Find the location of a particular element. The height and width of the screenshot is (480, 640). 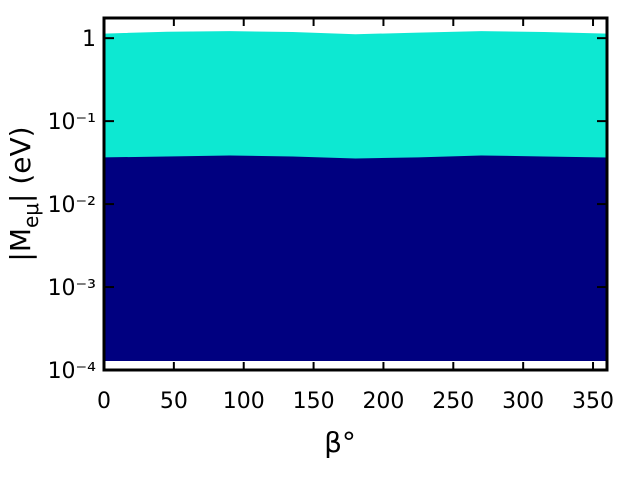

y-label-sub: eμ is located at coordinates (31, 215).